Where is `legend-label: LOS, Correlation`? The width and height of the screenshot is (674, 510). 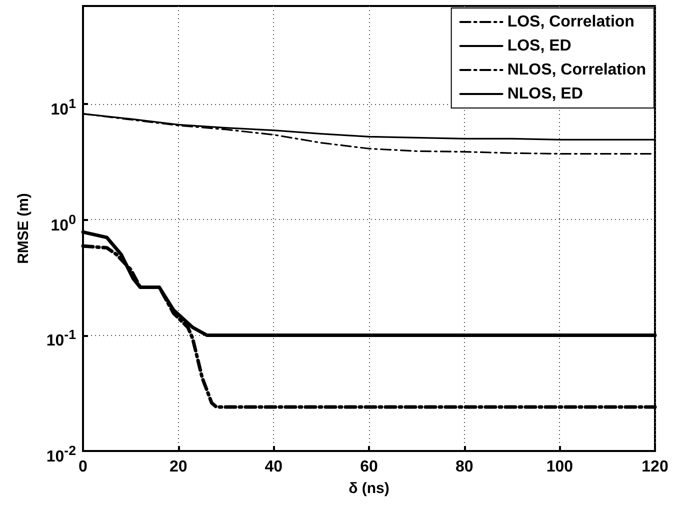
legend-label: LOS, Correlation is located at coordinates (570, 22).